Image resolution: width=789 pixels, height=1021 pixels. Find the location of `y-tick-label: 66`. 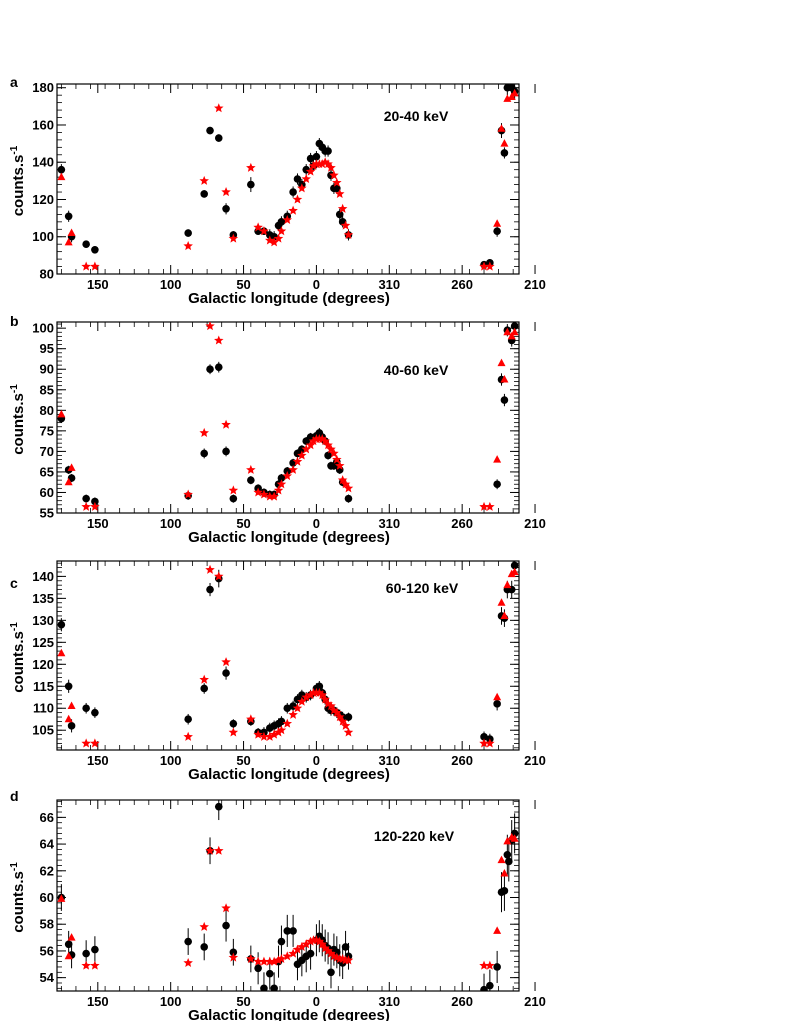

y-tick-label: 66 is located at coordinates (47, 817).